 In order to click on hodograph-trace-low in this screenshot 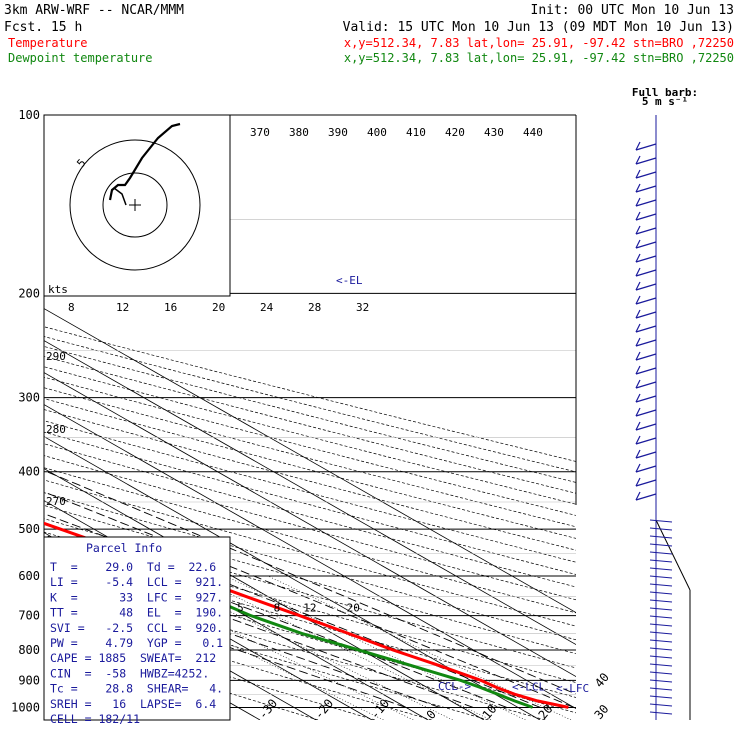, I will do `click(120, 196)`.